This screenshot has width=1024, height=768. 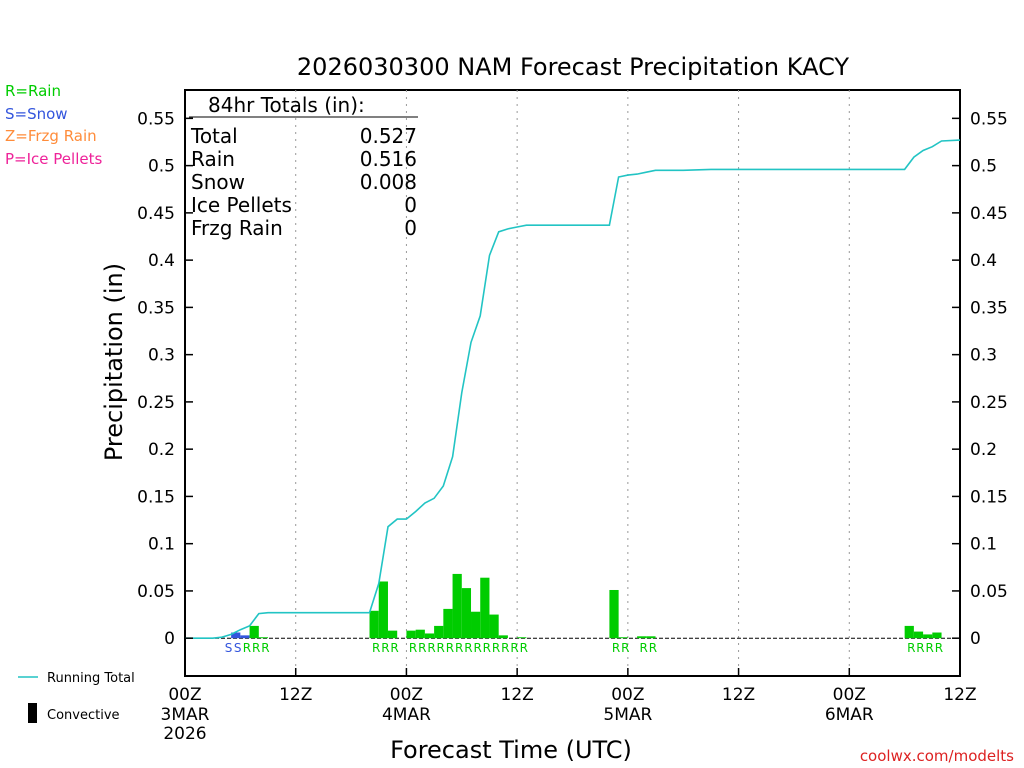 What do you see at coordinates (441, 648) in the screenshot?
I see `ptype-label-11: R` at bounding box center [441, 648].